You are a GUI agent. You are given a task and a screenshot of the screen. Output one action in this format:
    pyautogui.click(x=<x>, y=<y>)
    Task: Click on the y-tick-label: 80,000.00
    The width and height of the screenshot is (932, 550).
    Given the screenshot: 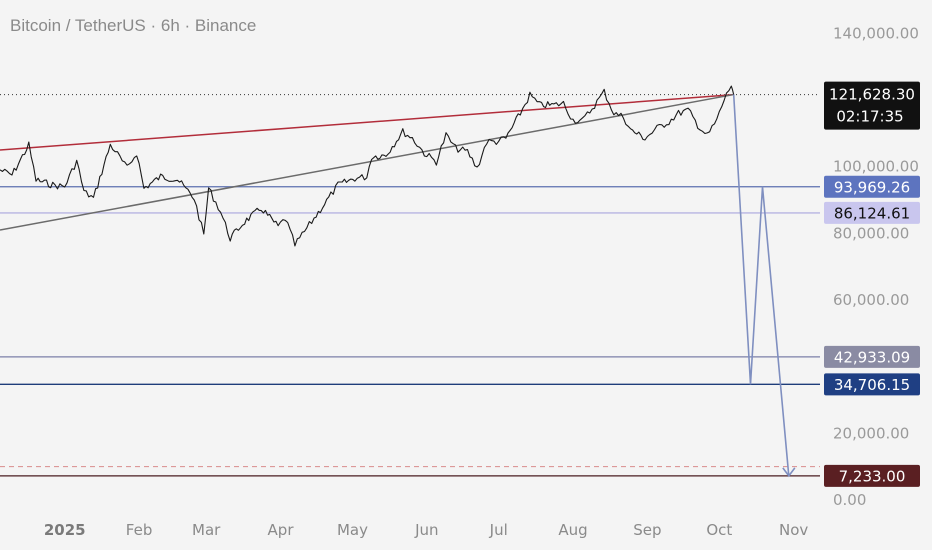 What is the action you would take?
    pyautogui.click(x=871, y=233)
    